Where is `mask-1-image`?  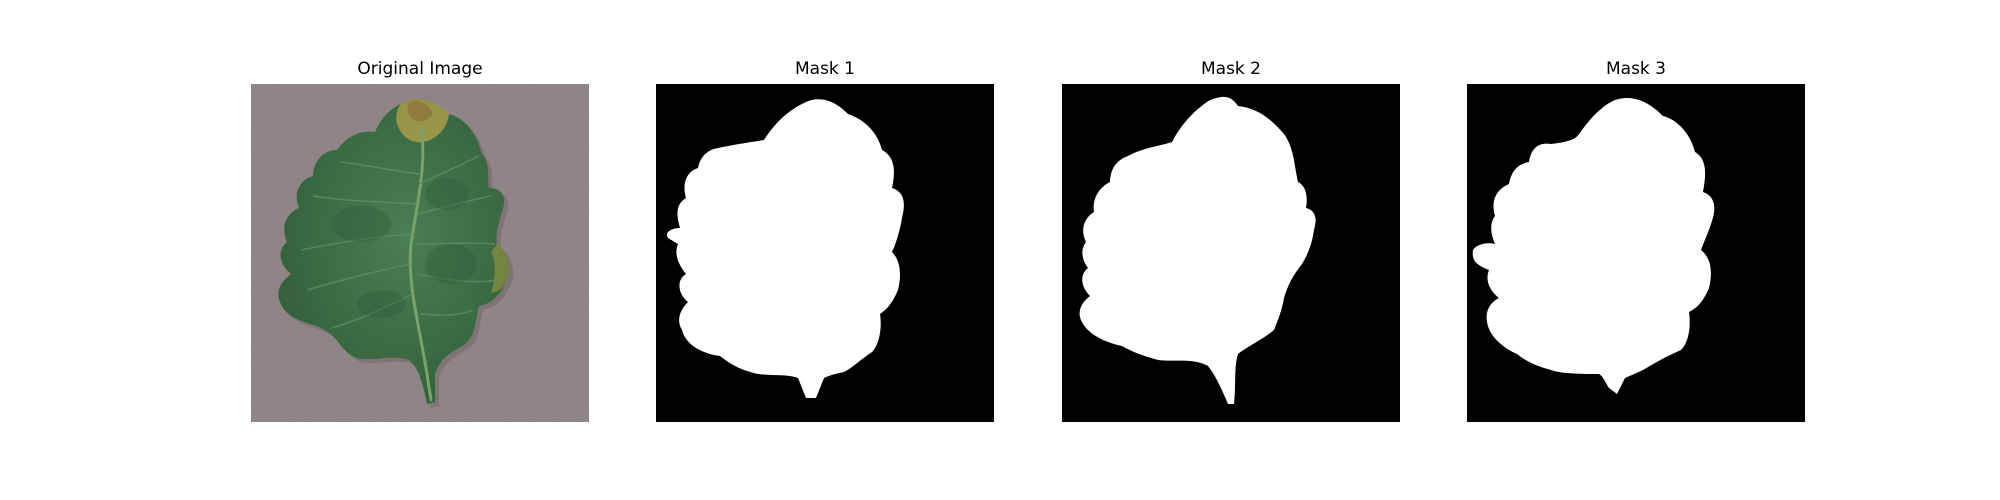 mask-1-image is located at coordinates (825, 253).